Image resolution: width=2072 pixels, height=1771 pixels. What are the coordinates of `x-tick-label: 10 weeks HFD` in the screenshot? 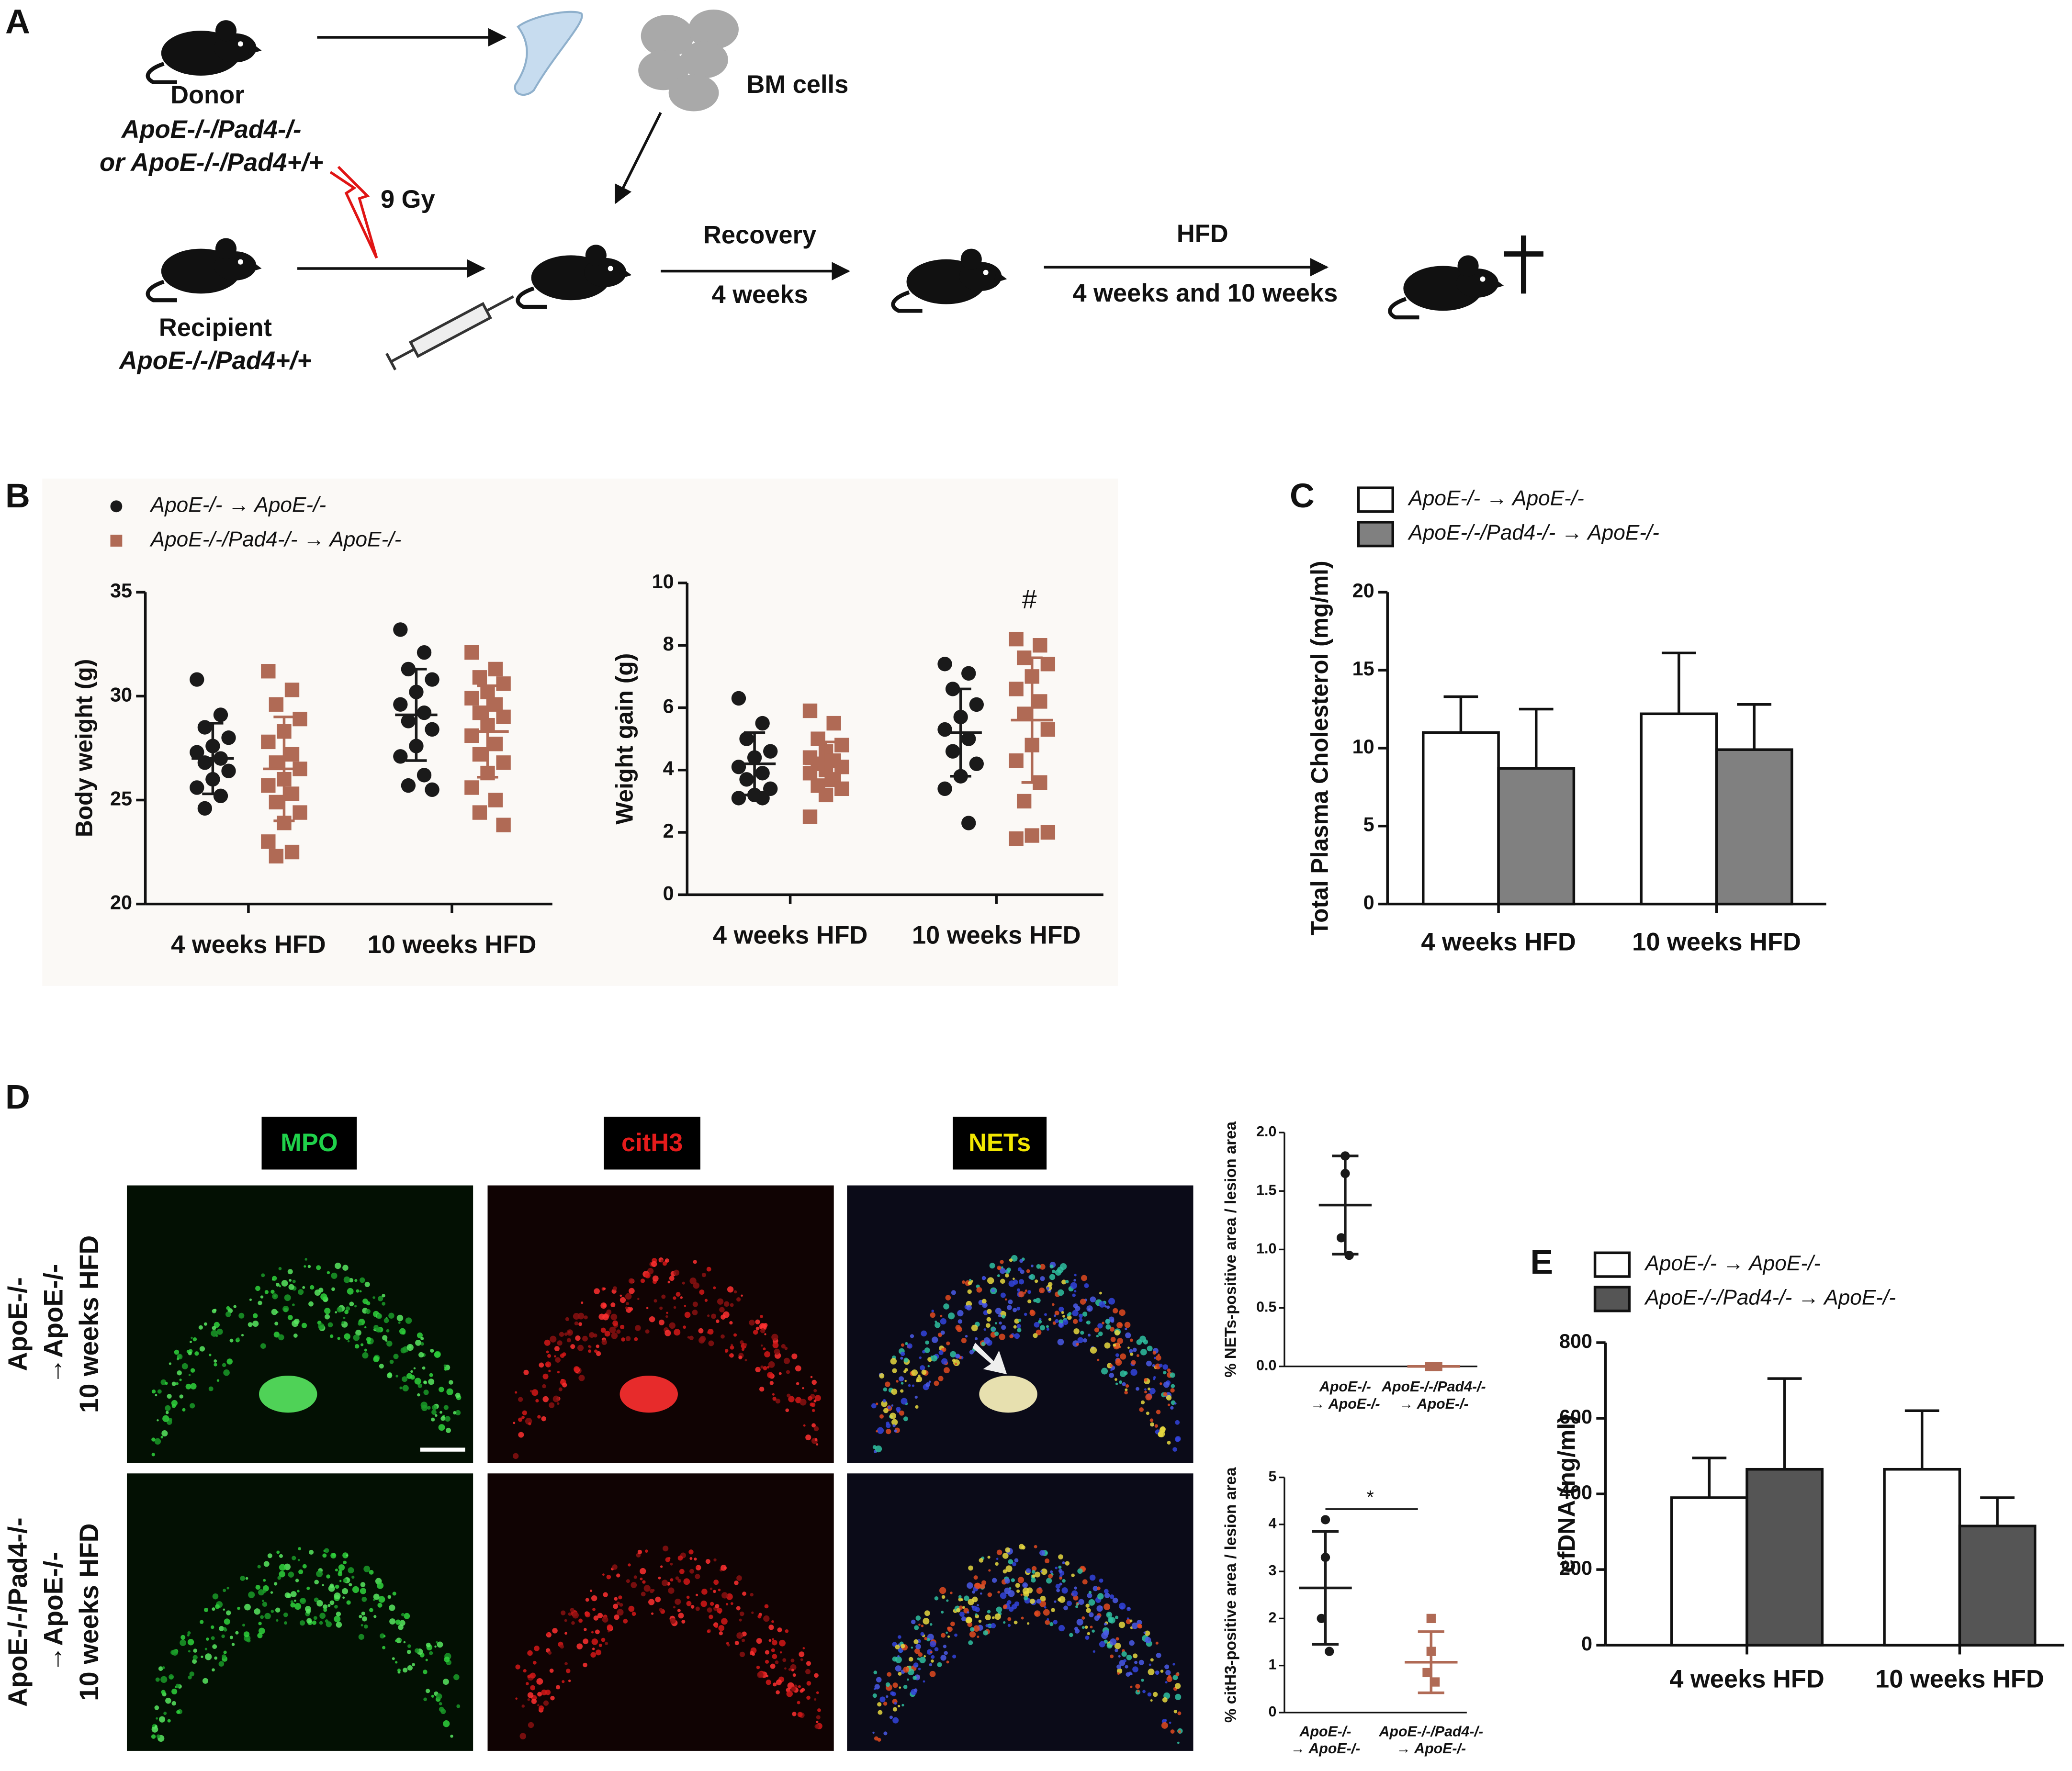 It's located at (453, 945).